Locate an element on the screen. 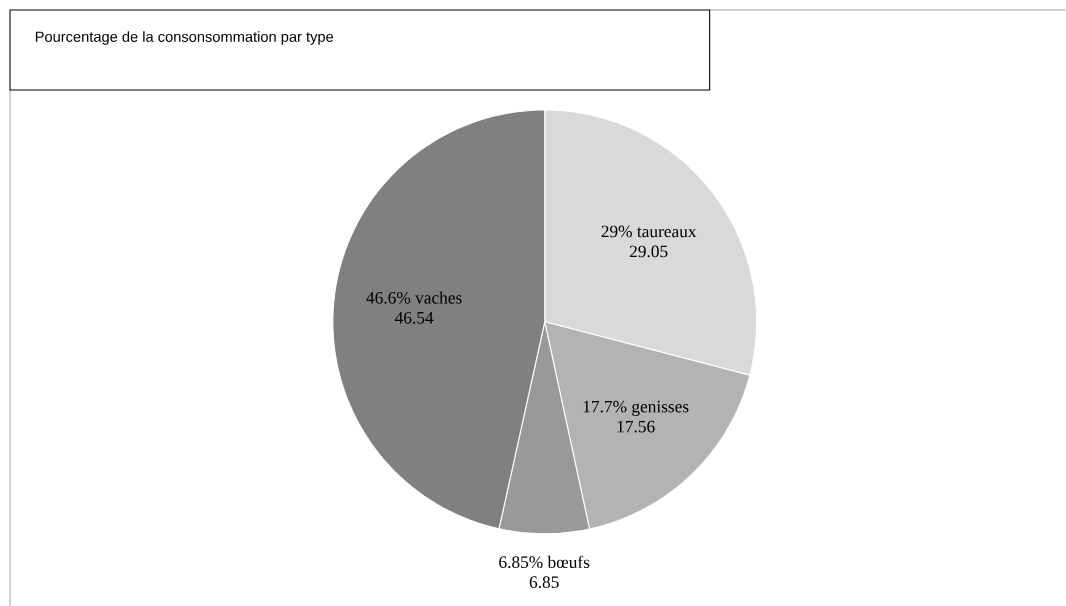  slice-label: 46.6% vaches is located at coordinates (414, 297).